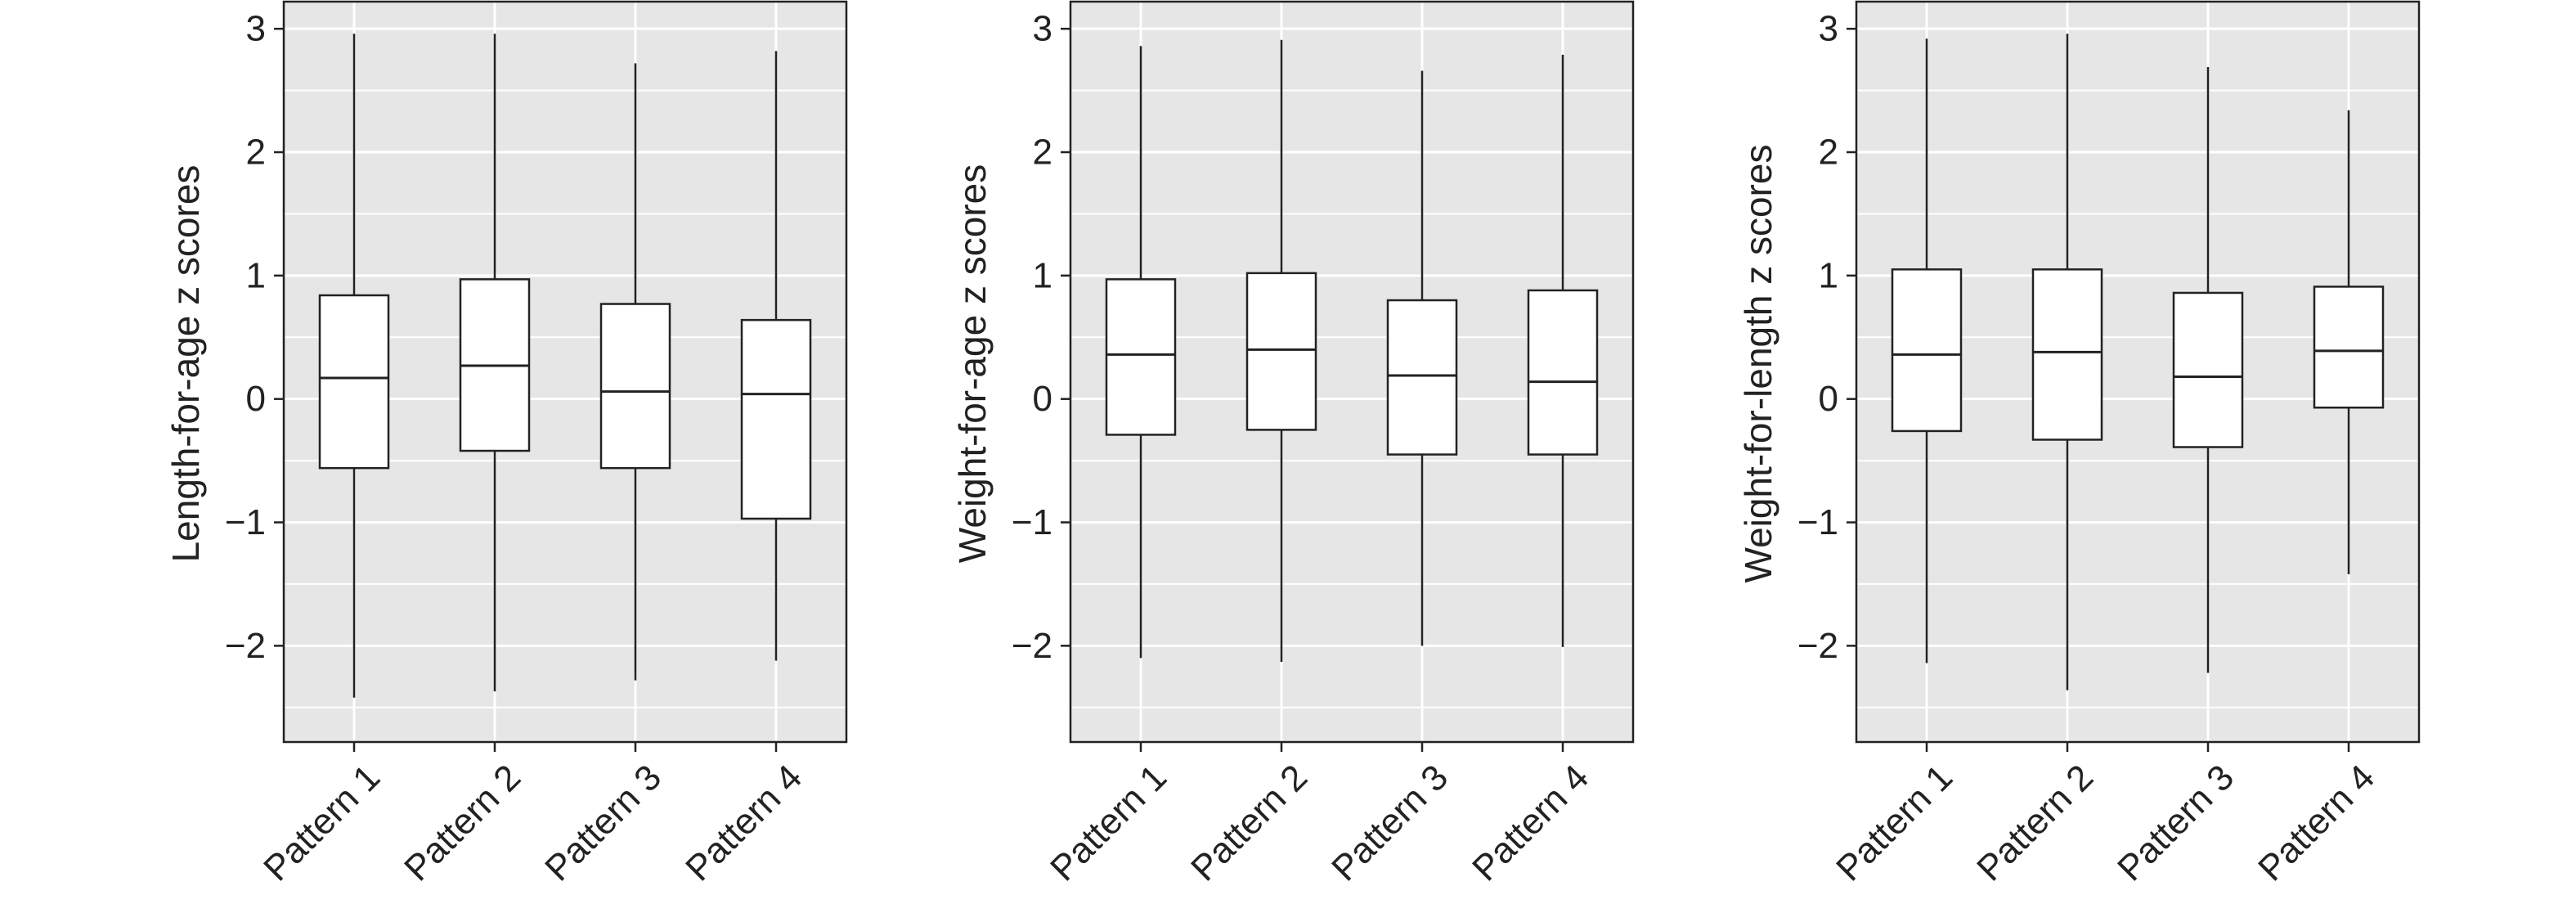 Image resolution: width=2576 pixels, height=904 pixels. What do you see at coordinates (1758, 363) in the screenshot?
I see `y-axis-title: Weight-for-length z scores` at bounding box center [1758, 363].